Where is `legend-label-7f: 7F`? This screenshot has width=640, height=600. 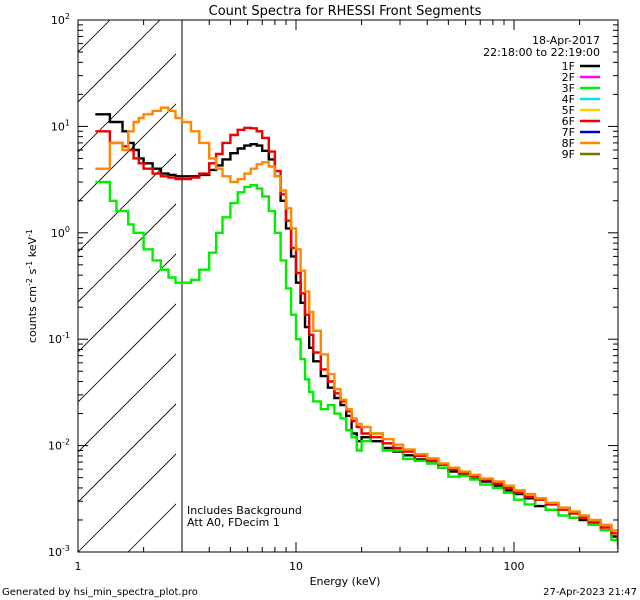 legend-label-7f: 7F is located at coordinates (568, 132).